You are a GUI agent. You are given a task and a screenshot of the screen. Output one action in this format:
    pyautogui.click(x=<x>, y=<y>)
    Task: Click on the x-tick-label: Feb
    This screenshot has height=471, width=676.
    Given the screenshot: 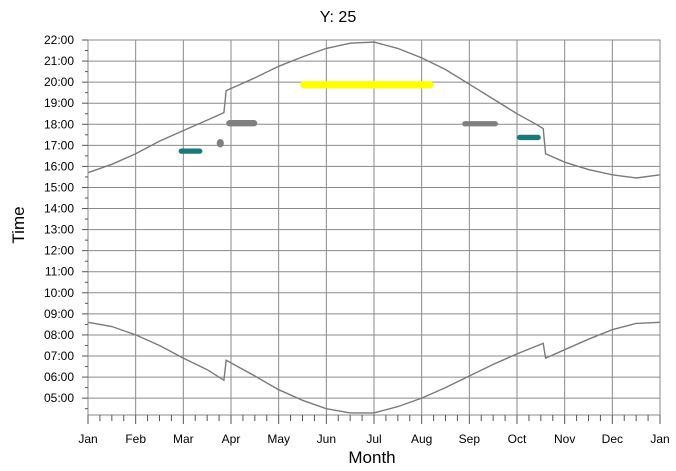 What is the action you would take?
    pyautogui.click(x=135, y=439)
    